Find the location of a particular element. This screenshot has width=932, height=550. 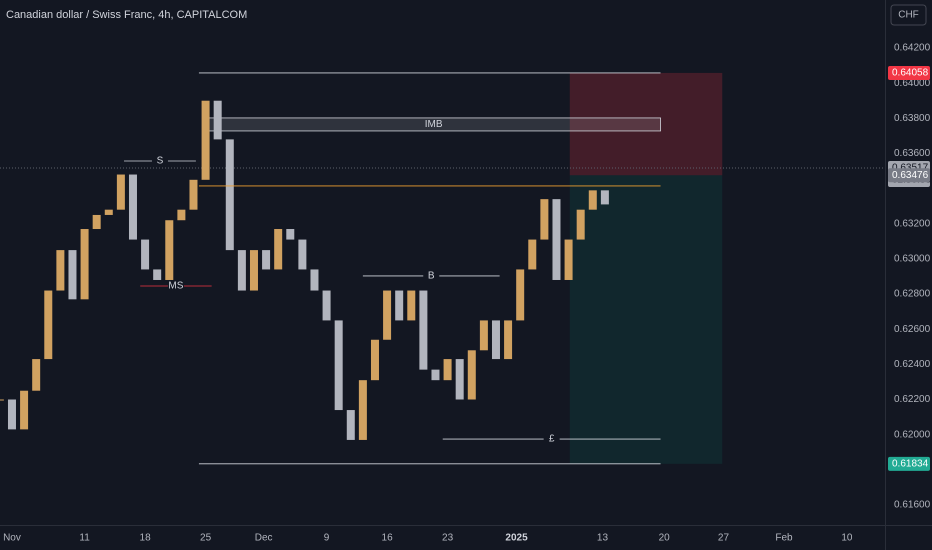

y-tick-label: 0.63000 is located at coordinates (912, 259).